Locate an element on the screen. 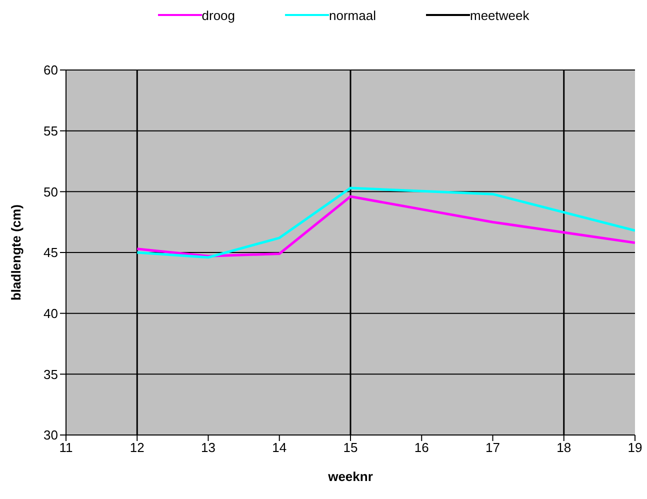 The height and width of the screenshot is (499, 647). x-tick-label: 17 is located at coordinates (493, 448).